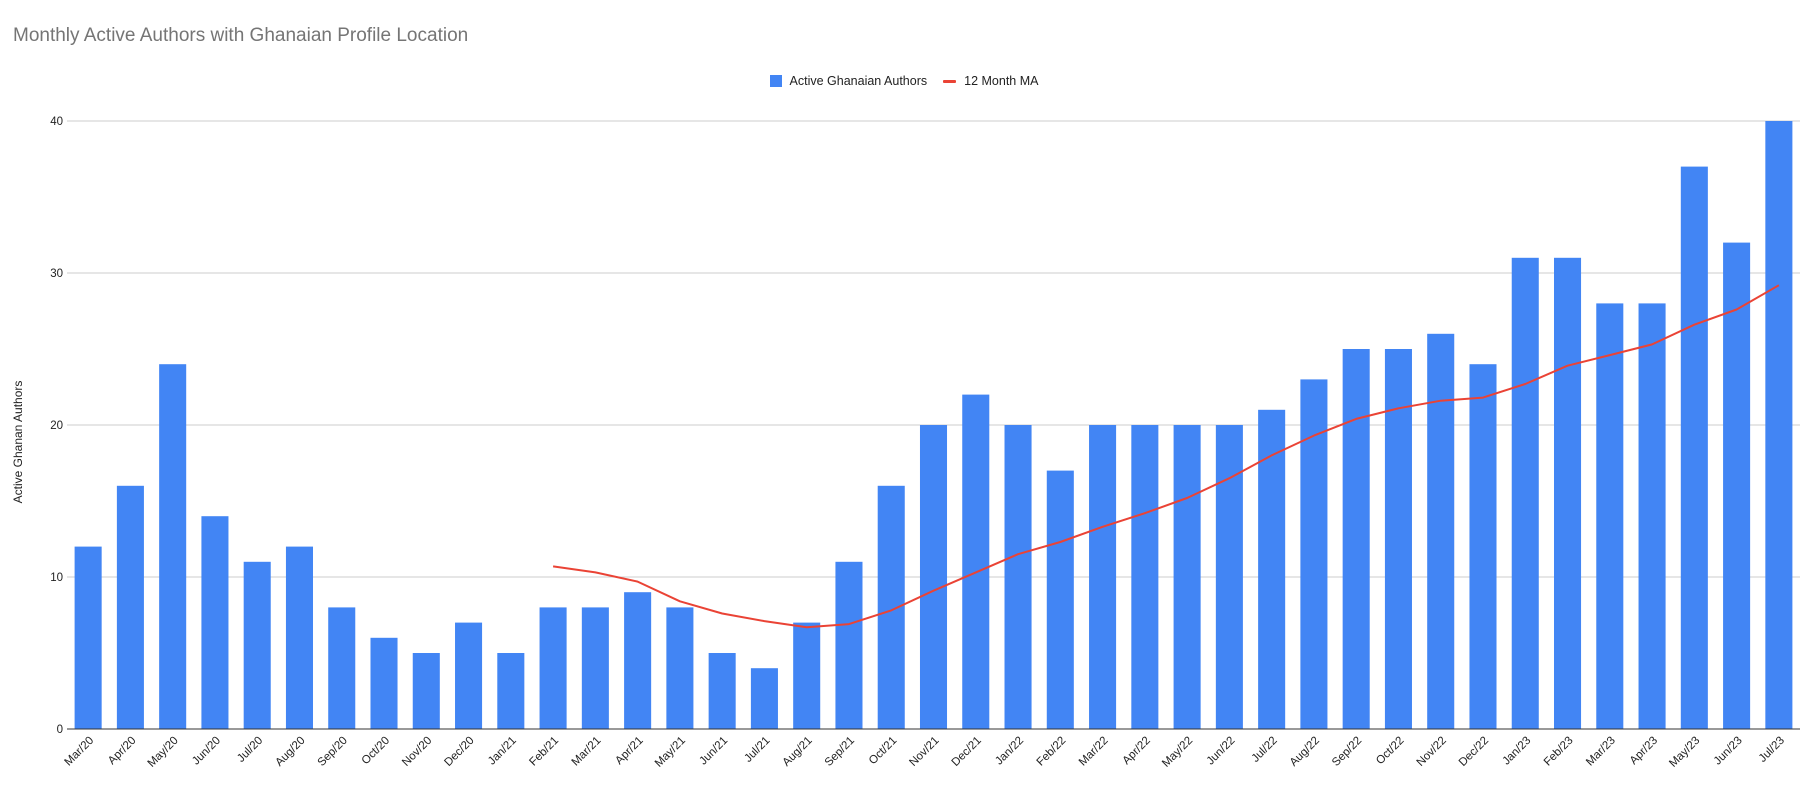 The height and width of the screenshot is (794, 1808). Describe the element at coordinates (1009, 751) in the screenshot. I see `x-tick-label: Jan/22` at that location.